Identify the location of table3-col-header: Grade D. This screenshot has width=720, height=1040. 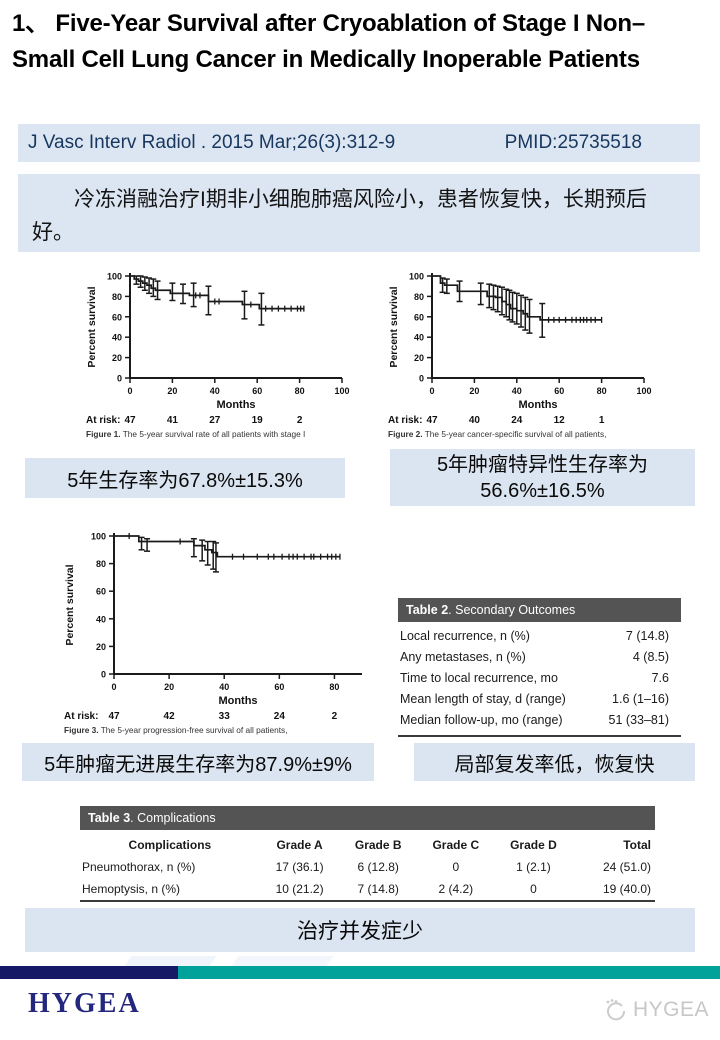
(533, 845).